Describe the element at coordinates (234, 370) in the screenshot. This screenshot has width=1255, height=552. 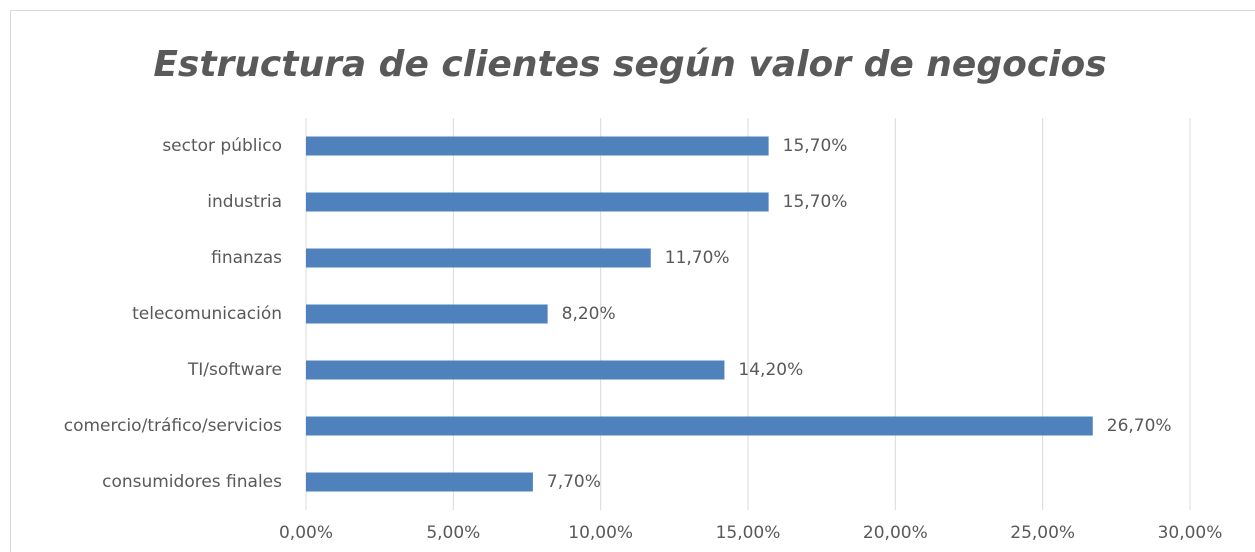
I see `y-tick-label: TI/software` at that location.